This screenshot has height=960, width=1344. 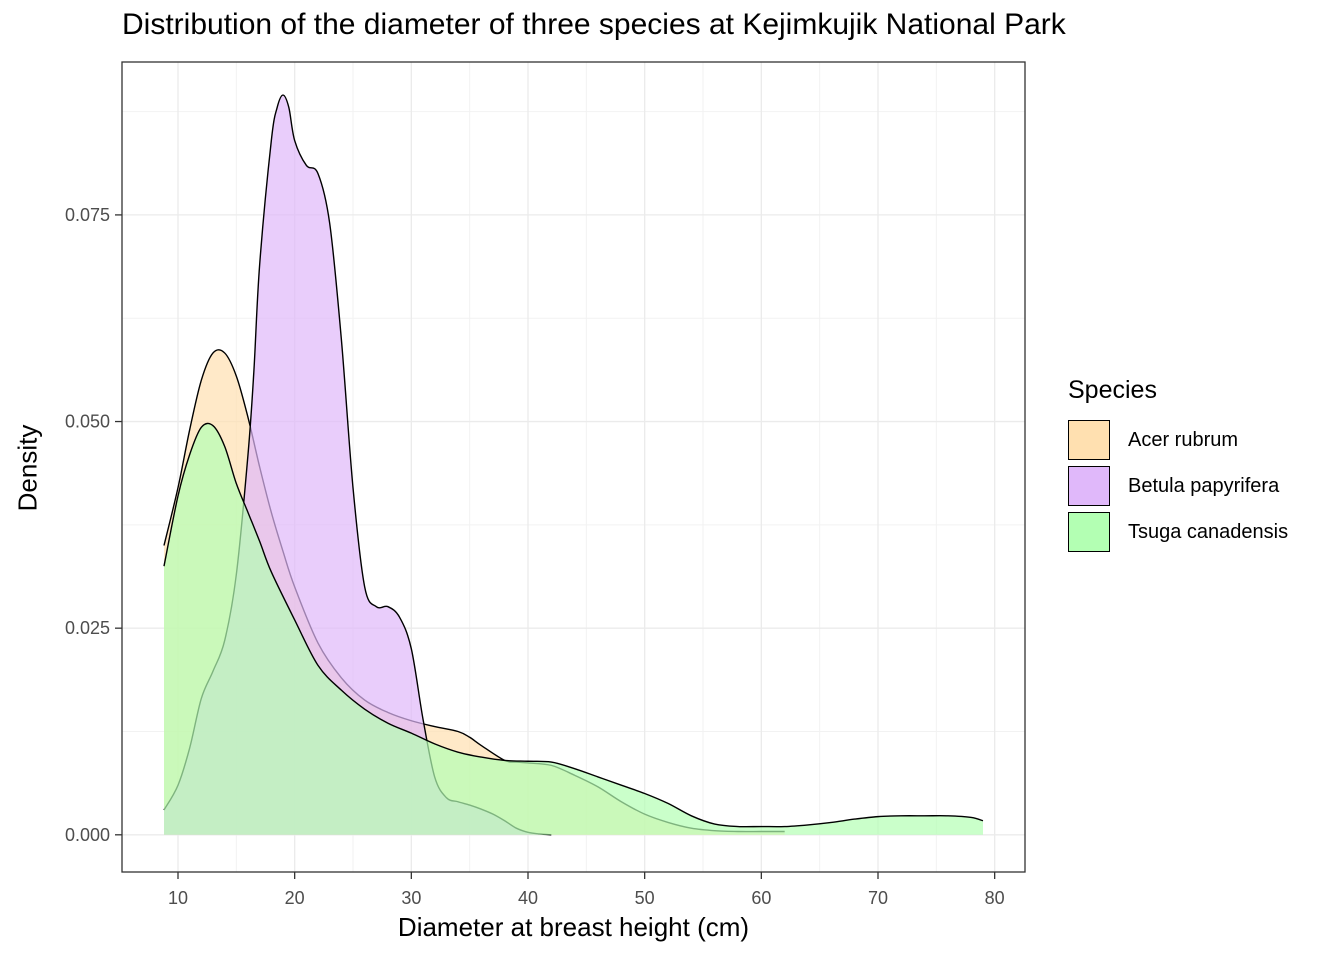 I want to click on legend-item-acer-rubrum: Acer rubrum, so click(x=1178, y=440).